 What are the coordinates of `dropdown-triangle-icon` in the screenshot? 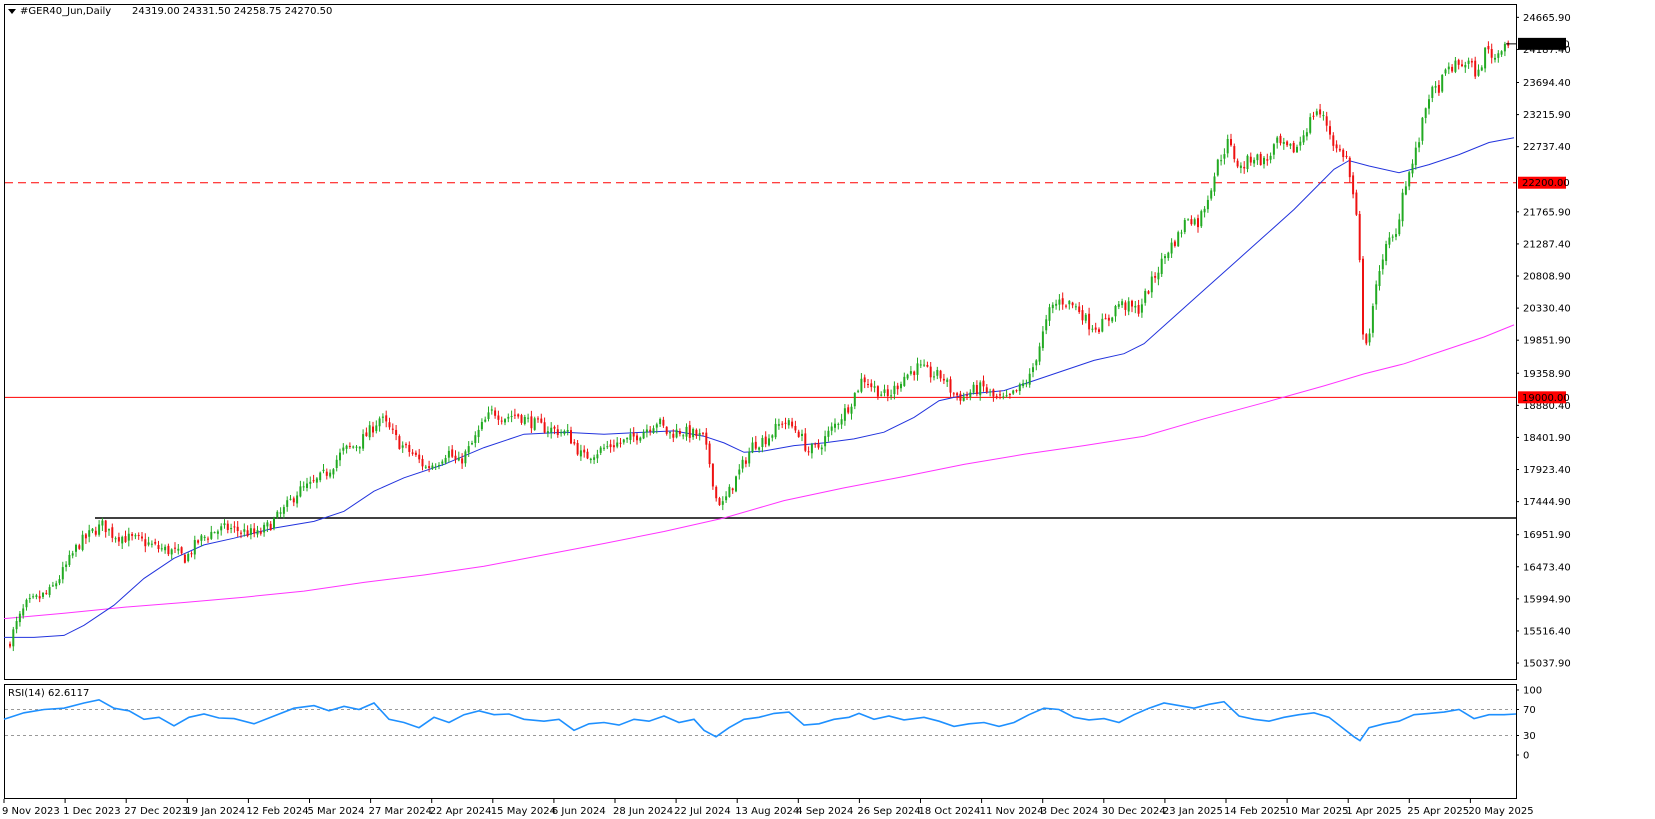 It's located at (12, 11).